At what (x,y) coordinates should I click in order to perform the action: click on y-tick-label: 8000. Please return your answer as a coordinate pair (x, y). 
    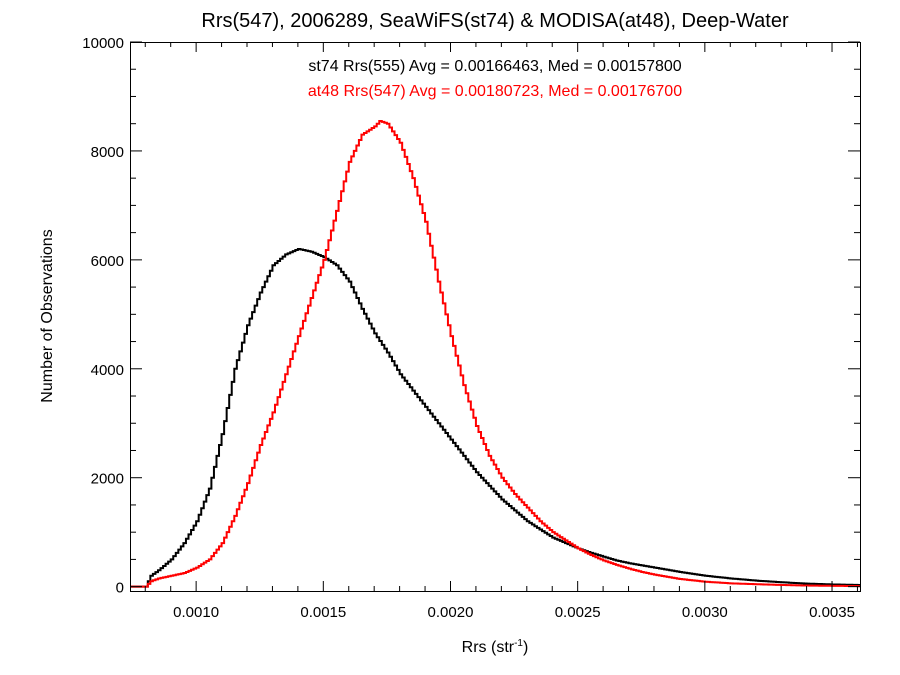
    Looking at the image, I should click on (107, 152).